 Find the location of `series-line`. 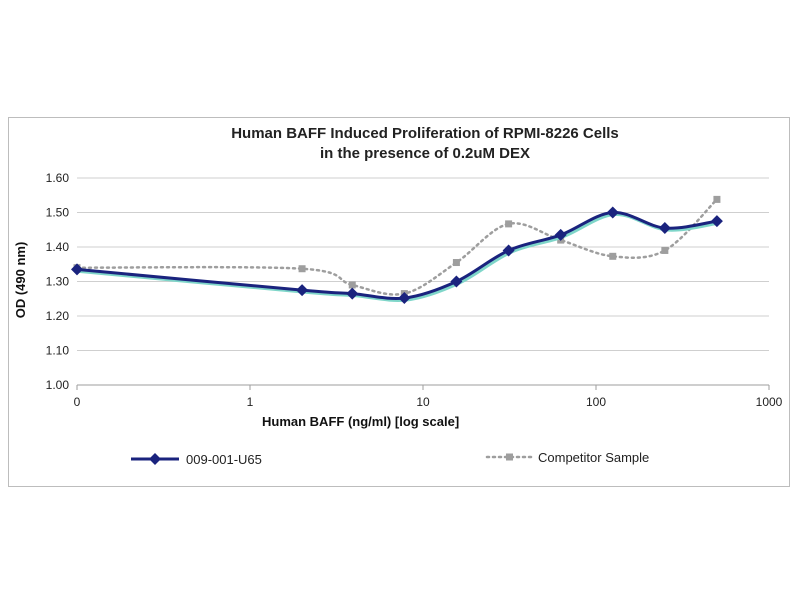

series-line is located at coordinates (397, 255).